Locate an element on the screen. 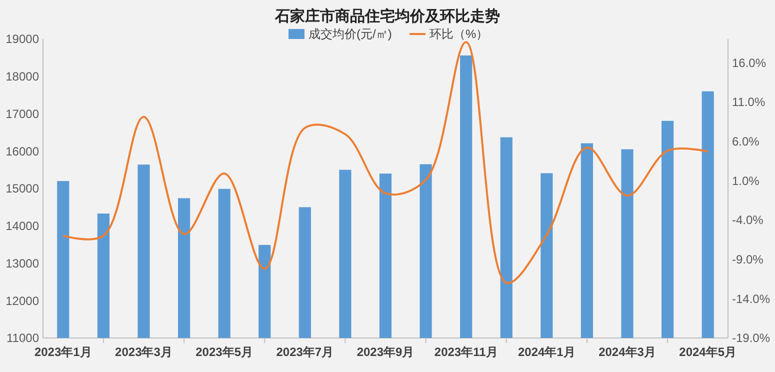  x-tick-label: 2023年5月 is located at coordinates (225, 352).